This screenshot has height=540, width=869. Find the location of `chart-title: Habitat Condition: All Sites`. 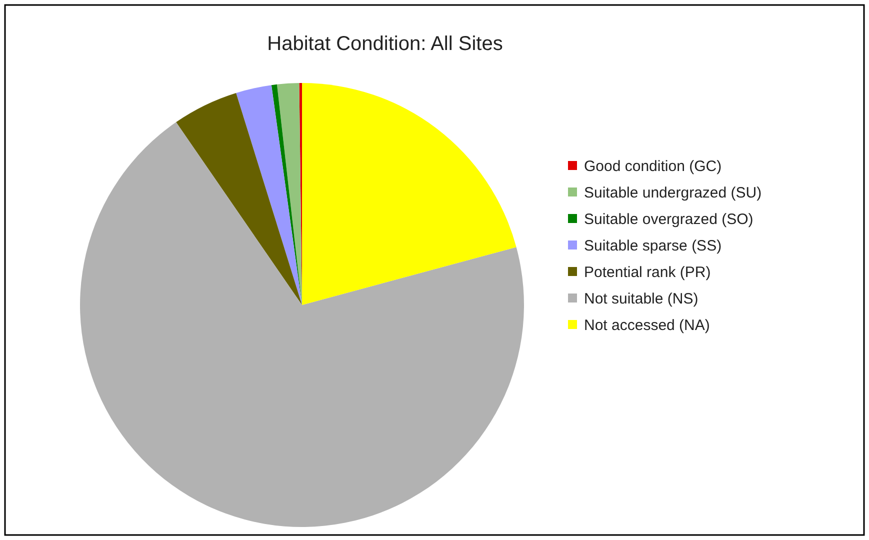

chart-title: Habitat Condition: All Sites is located at coordinates (385, 44).